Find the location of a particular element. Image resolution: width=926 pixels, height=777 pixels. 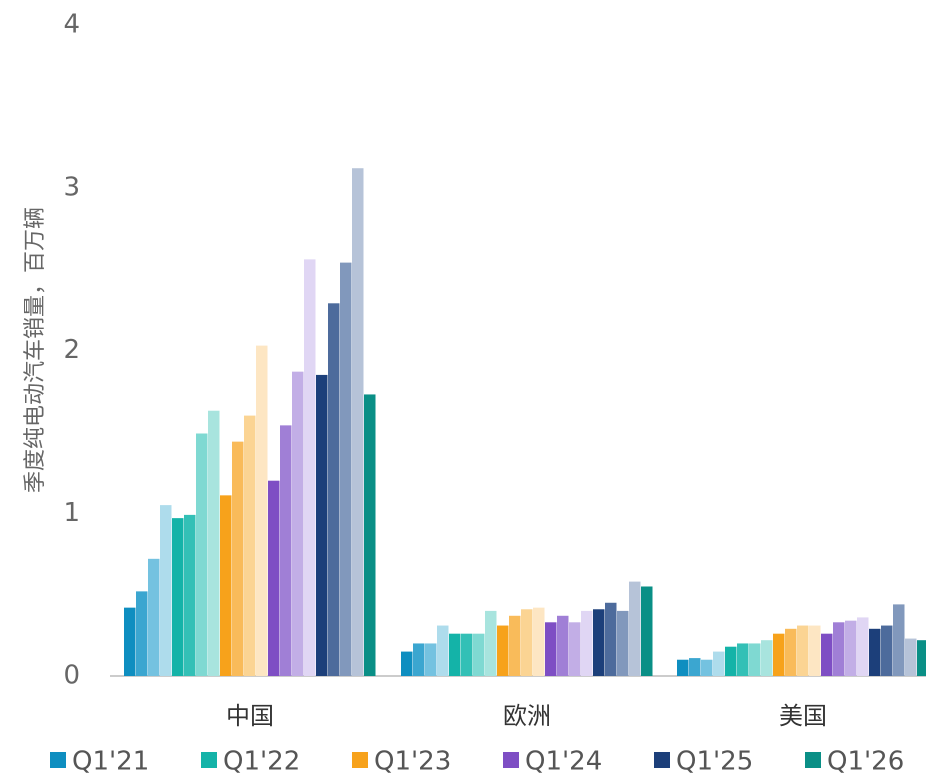

y-tick-label: 1 is located at coordinates (71, 513).